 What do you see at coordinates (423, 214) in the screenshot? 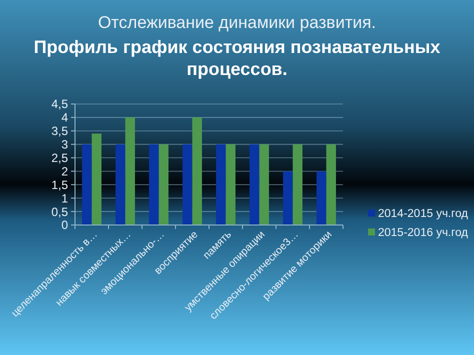
I see `legend-label: 2014-2015 уч.год` at bounding box center [423, 214].